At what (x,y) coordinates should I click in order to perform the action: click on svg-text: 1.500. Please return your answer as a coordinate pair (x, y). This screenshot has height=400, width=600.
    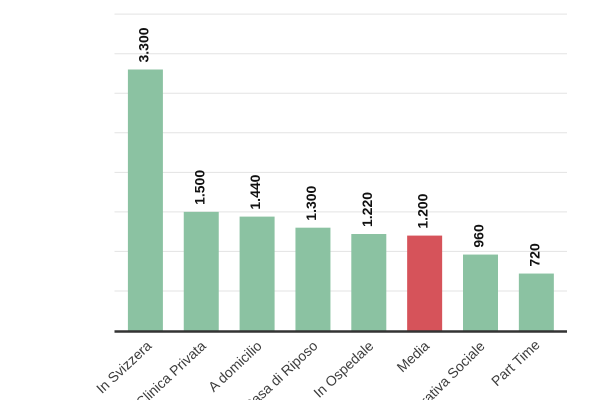
    Looking at the image, I should click on (199, 187).